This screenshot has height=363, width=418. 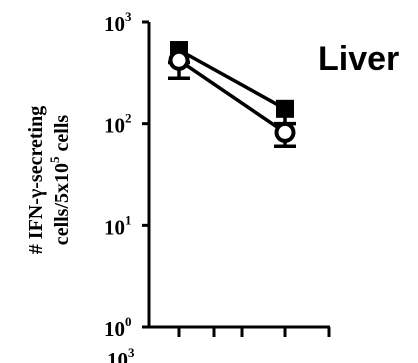 I want to click on series-0-line, so click(x=232, y=79).